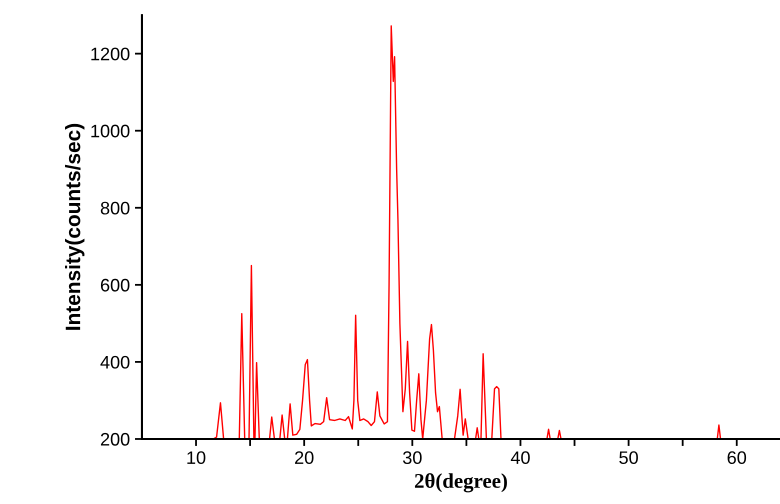  Describe the element at coordinates (196, 457) in the screenshot. I see `x-tick-label: 10` at that location.